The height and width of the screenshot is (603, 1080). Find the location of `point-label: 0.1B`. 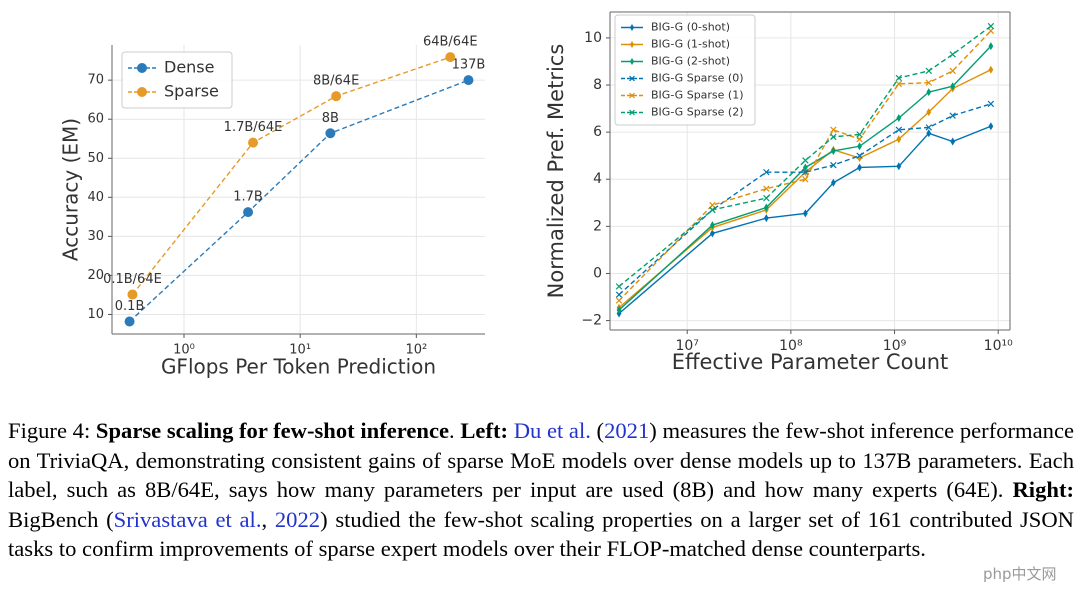

point-label: 0.1B is located at coordinates (130, 306).